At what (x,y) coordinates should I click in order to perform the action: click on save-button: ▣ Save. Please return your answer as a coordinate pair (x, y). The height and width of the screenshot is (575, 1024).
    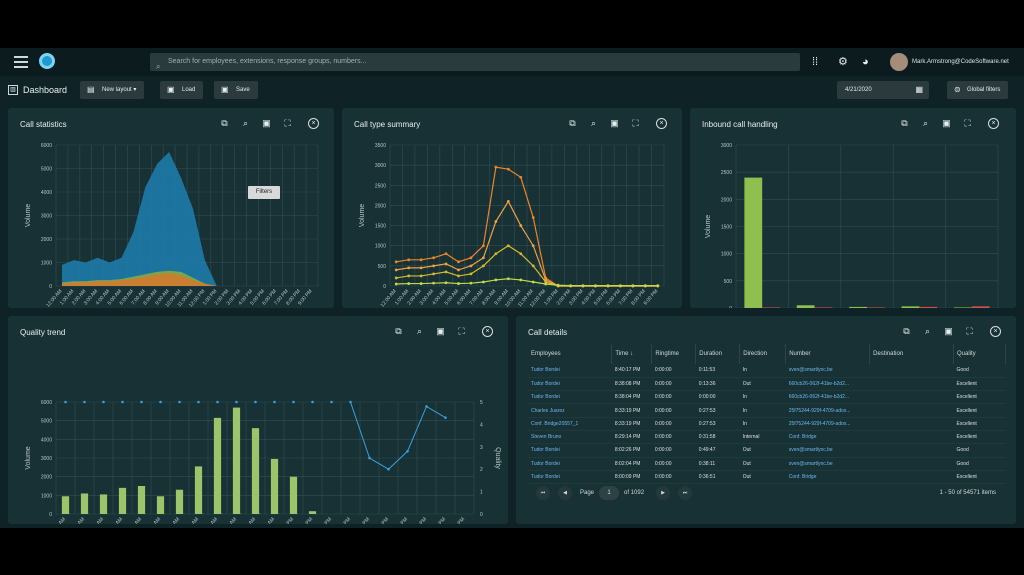
    Looking at the image, I should click on (236, 90).